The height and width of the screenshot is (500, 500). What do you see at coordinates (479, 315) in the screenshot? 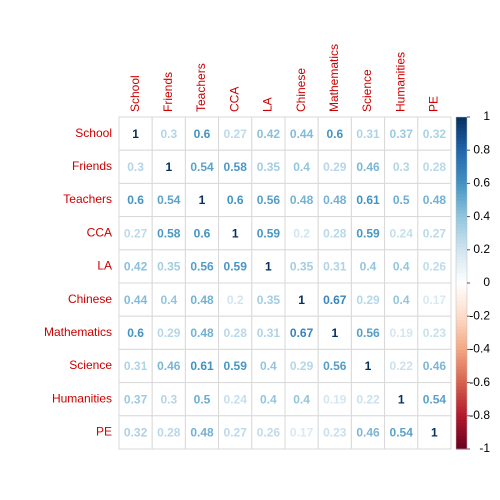
I see `colorbar-tick-label: -0.2` at bounding box center [479, 315].